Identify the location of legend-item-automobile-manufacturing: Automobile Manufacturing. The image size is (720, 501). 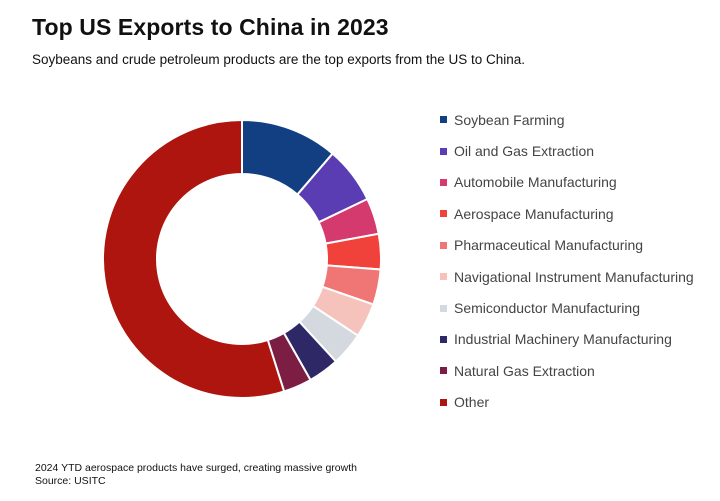
(567, 182).